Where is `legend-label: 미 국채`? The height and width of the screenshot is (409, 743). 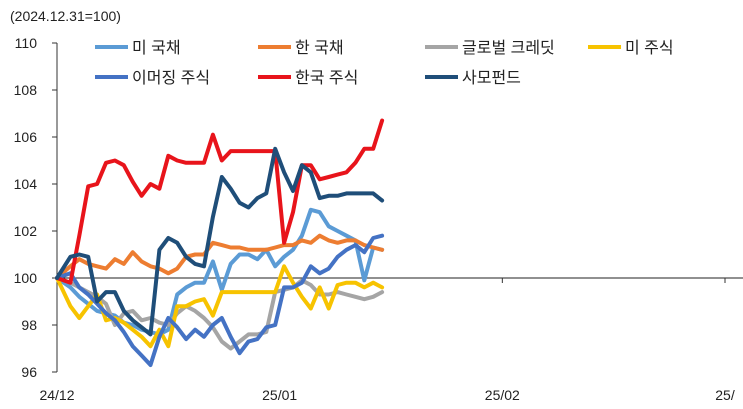 legend-label: 미 국채 is located at coordinates (156, 48).